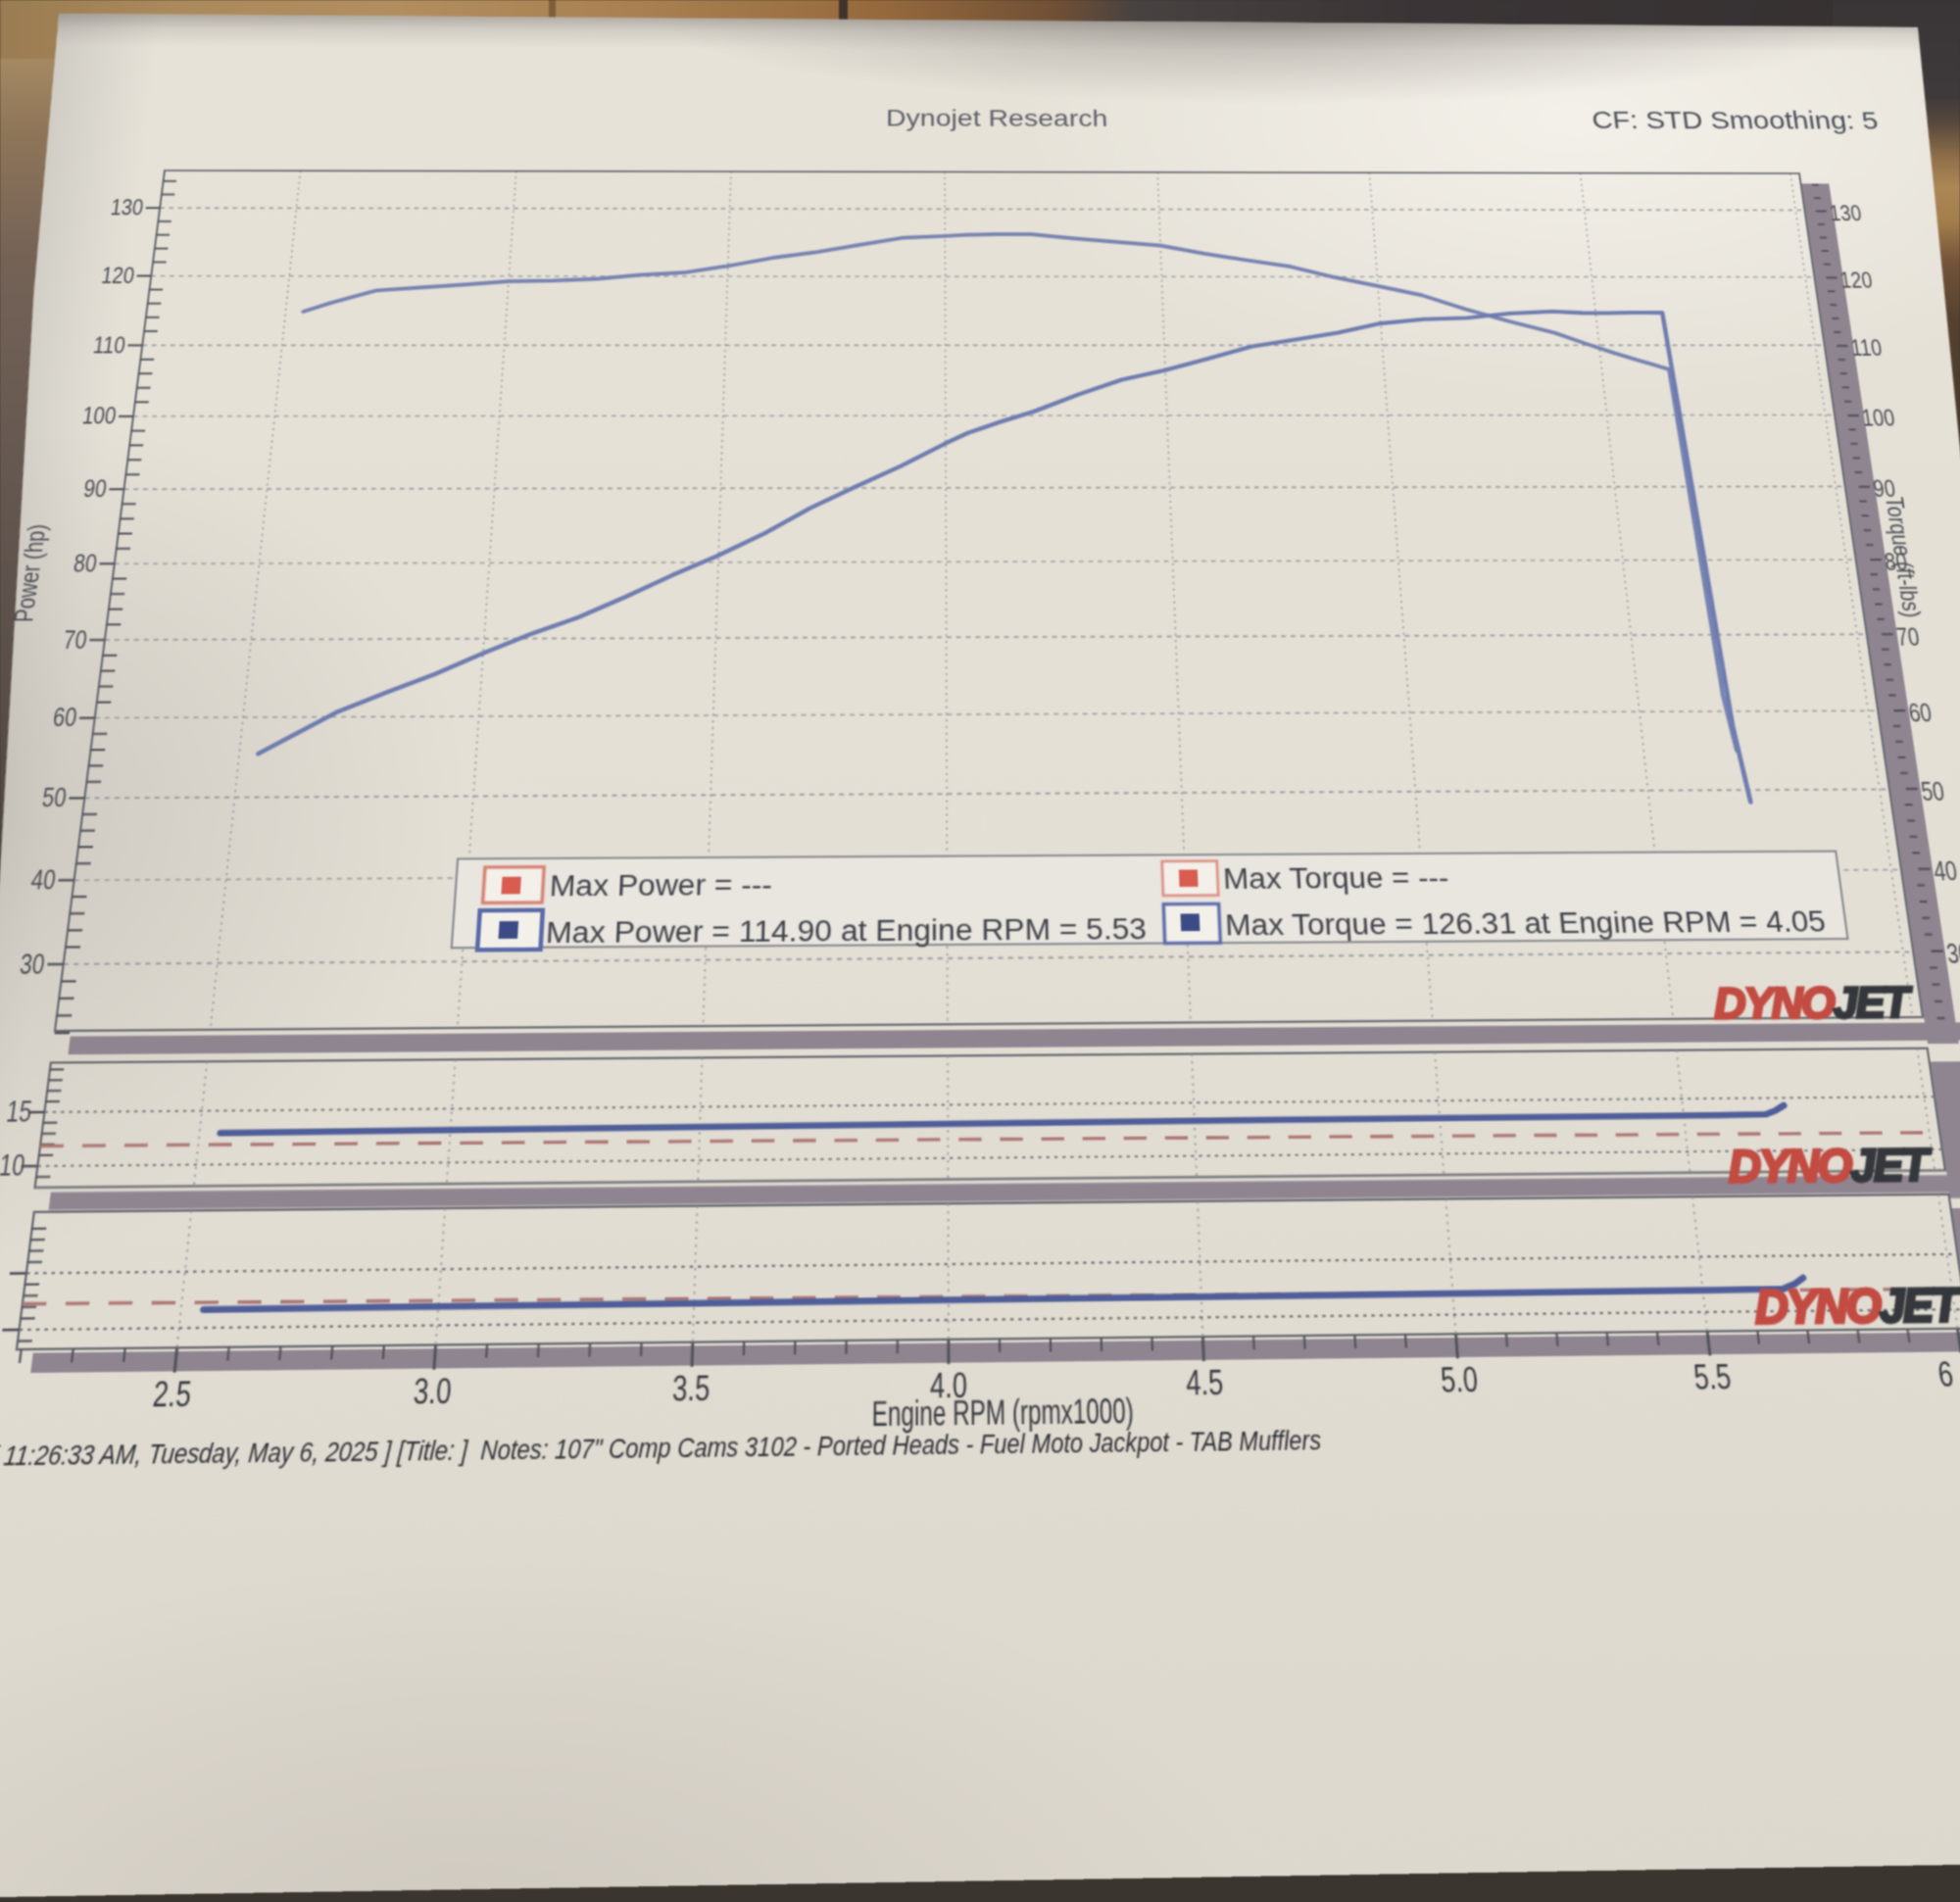 The height and width of the screenshot is (1902, 1960). What do you see at coordinates (19, 1113) in the screenshot?
I see `svg-text: 15` at bounding box center [19, 1113].